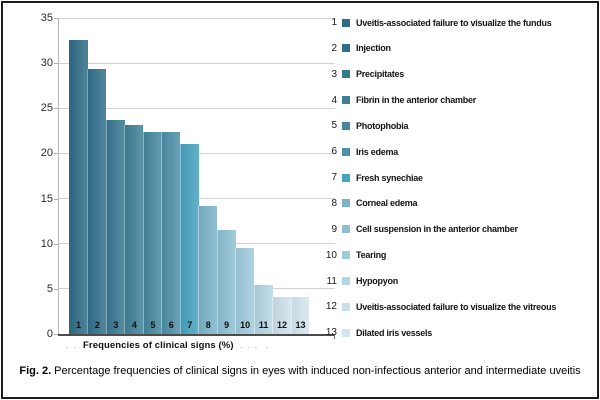  What do you see at coordinates (263, 309) in the screenshot?
I see `bar: 11` at bounding box center [263, 309].